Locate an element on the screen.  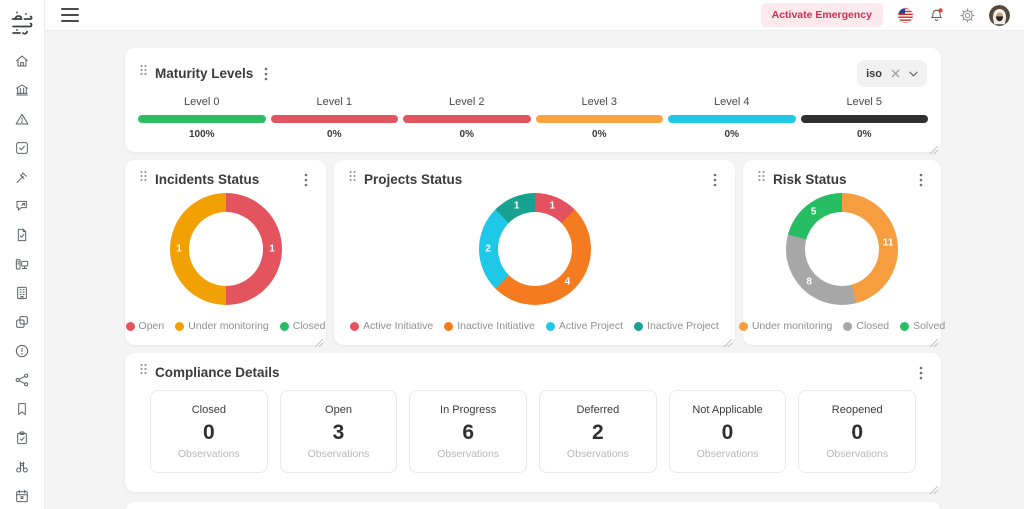
task-check-icon is located at coordinates (22, 148).